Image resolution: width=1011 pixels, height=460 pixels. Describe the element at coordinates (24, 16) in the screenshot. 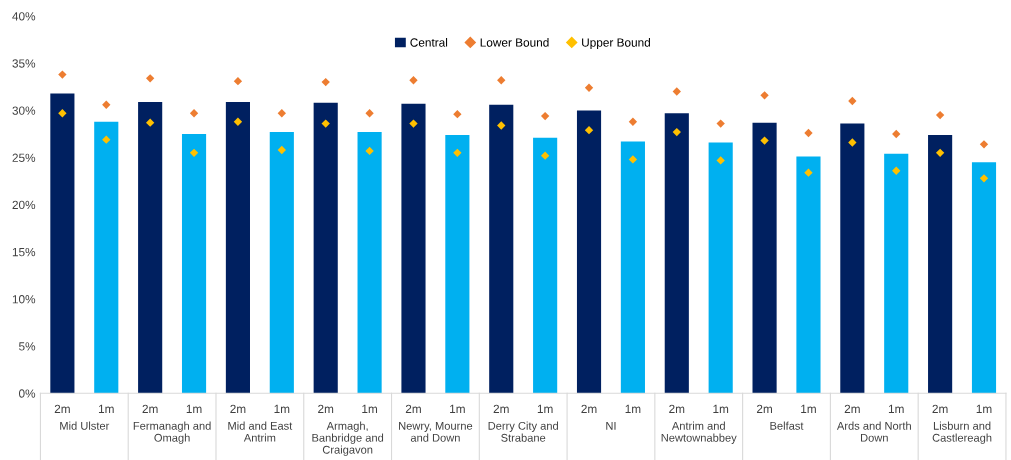

I see `y-tick-label: 40%` at that location.